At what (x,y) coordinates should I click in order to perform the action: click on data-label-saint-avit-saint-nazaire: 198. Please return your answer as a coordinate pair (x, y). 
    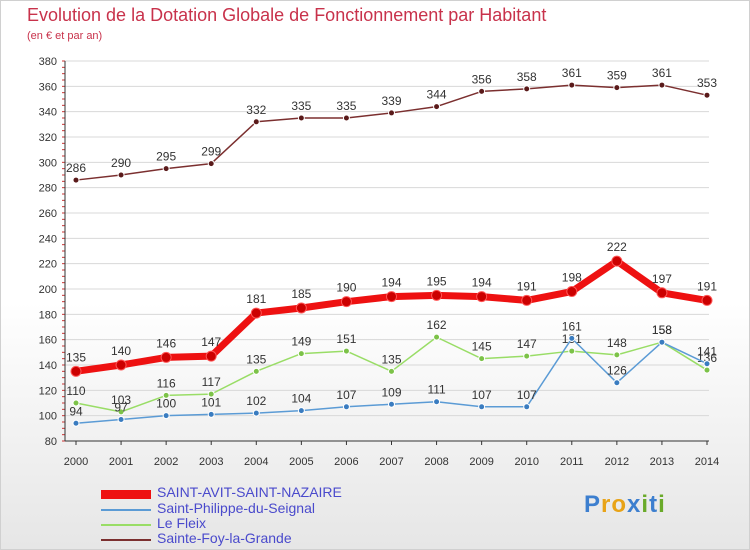
    Looking at the image, I should click on (572, 278).